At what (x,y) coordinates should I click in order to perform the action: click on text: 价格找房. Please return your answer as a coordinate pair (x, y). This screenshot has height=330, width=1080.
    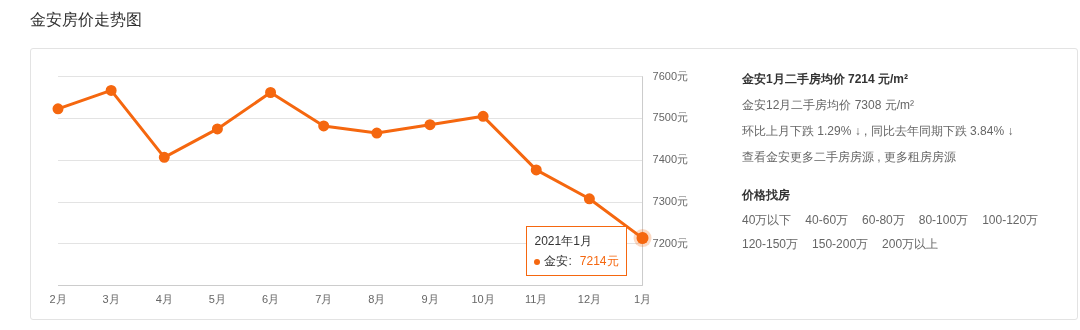
    Looking at the image, I should click on (766, 195).